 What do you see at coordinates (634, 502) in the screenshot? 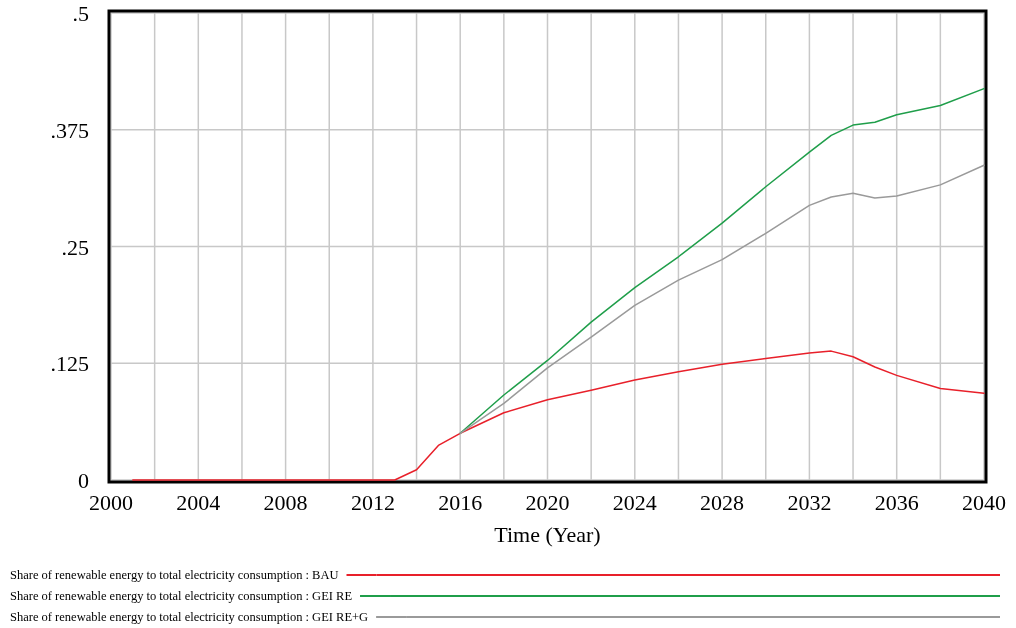
I see `x-tick-label: 2024` at bounding box center [634, 502].